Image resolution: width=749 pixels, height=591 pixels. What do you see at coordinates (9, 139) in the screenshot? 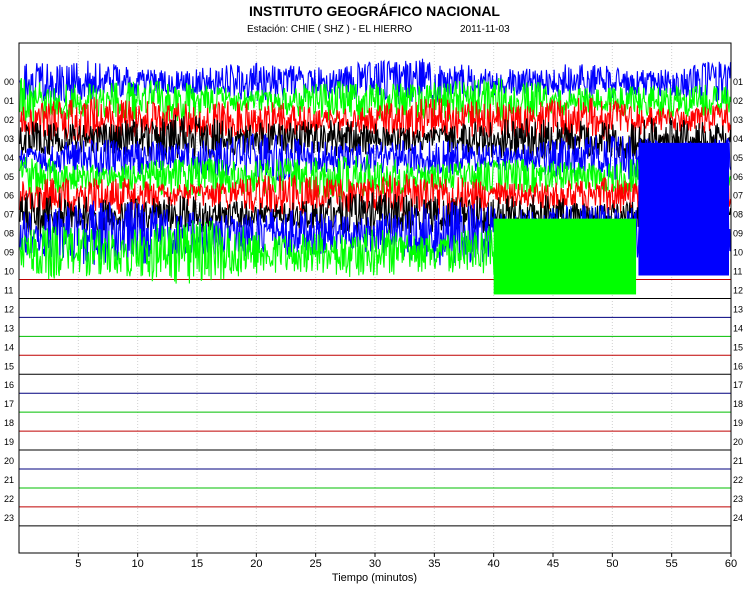
I see `row-label-left: 03` at bounding box center [9, 139].